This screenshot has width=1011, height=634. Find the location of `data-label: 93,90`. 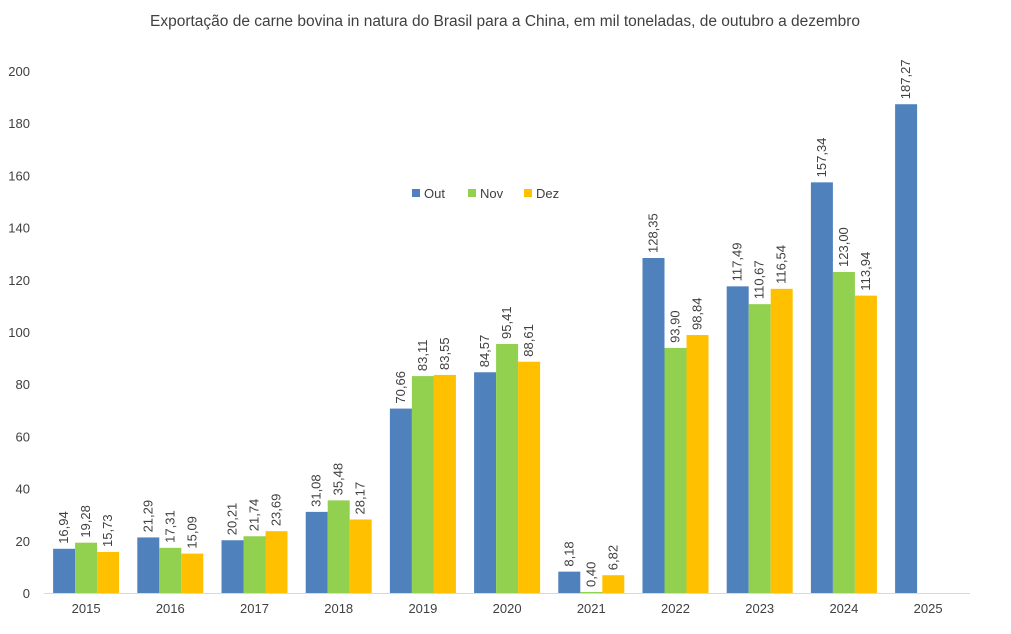

data-label: 93,90 is located at coordinates (675, 326).